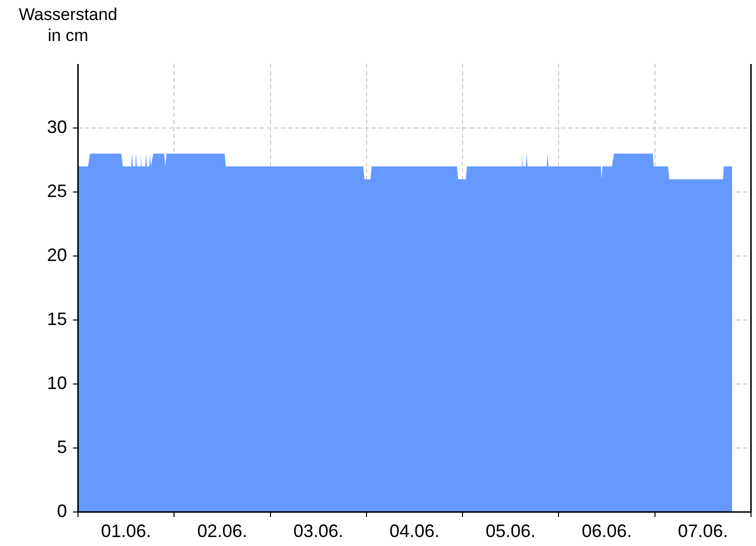 The width and height of the screenshot is (756, 546). What do you see at coordinates (61, 446) in the screenshot?
I see `y-tick-label: 5` at bounding box center [61, 446].